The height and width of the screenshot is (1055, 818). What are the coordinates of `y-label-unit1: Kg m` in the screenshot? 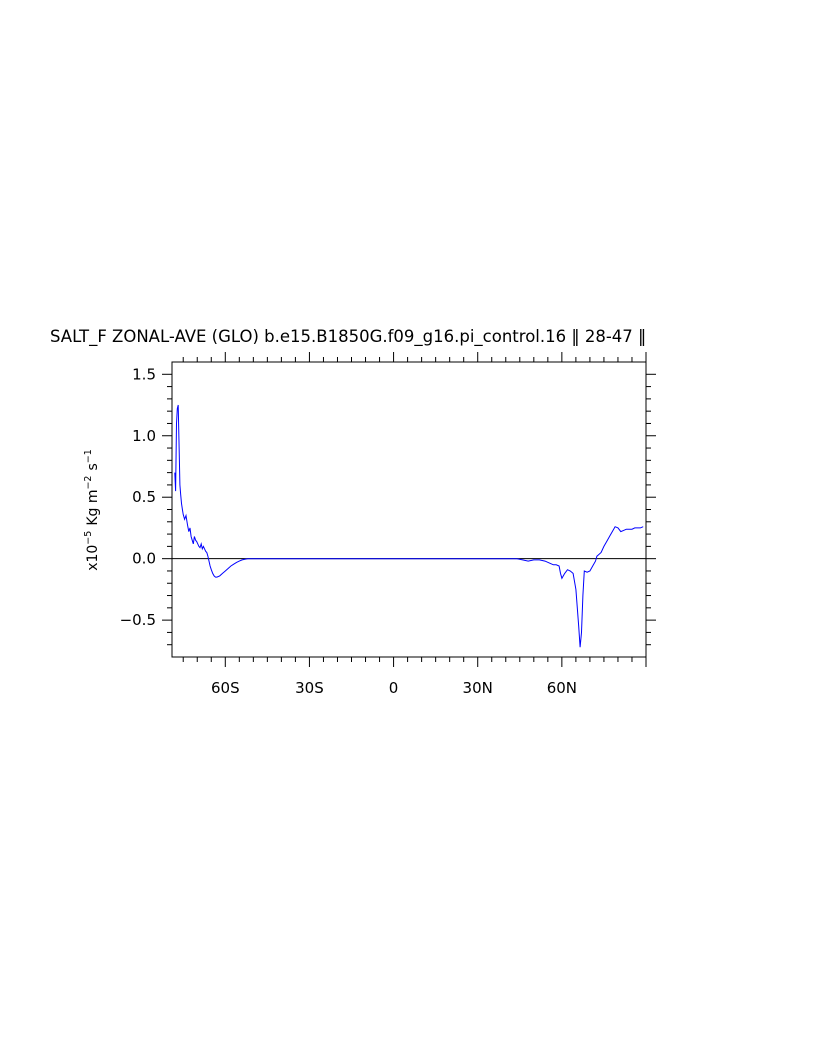 It's located at (93, 508).